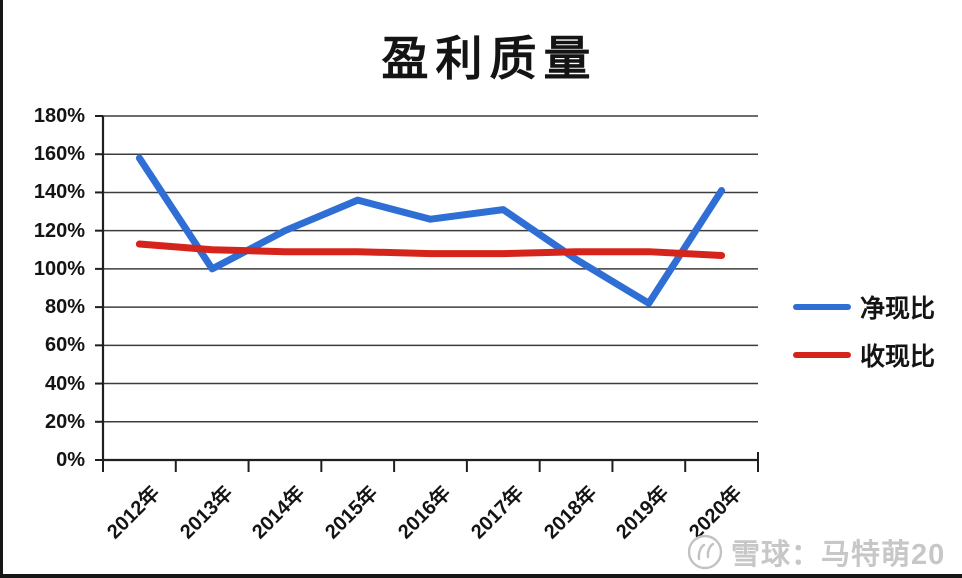 The height and width of the screenshot is (578, 962). Describe the element at coordinates (59, 154) in the screenshot. I see `y-axis-tick-label: 160%` at that location.